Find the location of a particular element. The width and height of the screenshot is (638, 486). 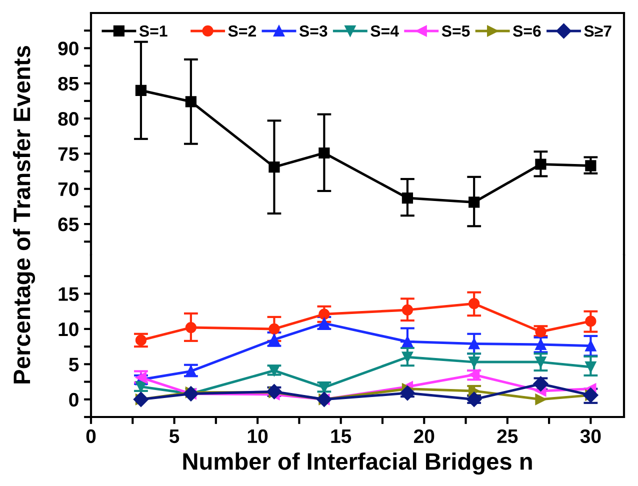

y-tick-label: 80 is located at coordinates (68, 119).